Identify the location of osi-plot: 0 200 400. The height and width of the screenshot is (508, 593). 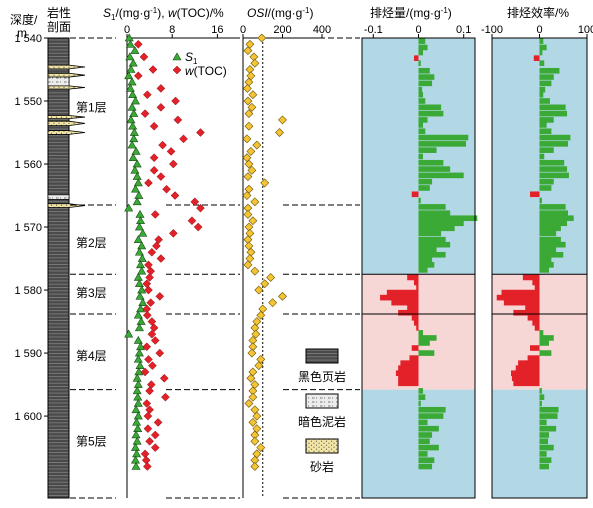
(285, 261).